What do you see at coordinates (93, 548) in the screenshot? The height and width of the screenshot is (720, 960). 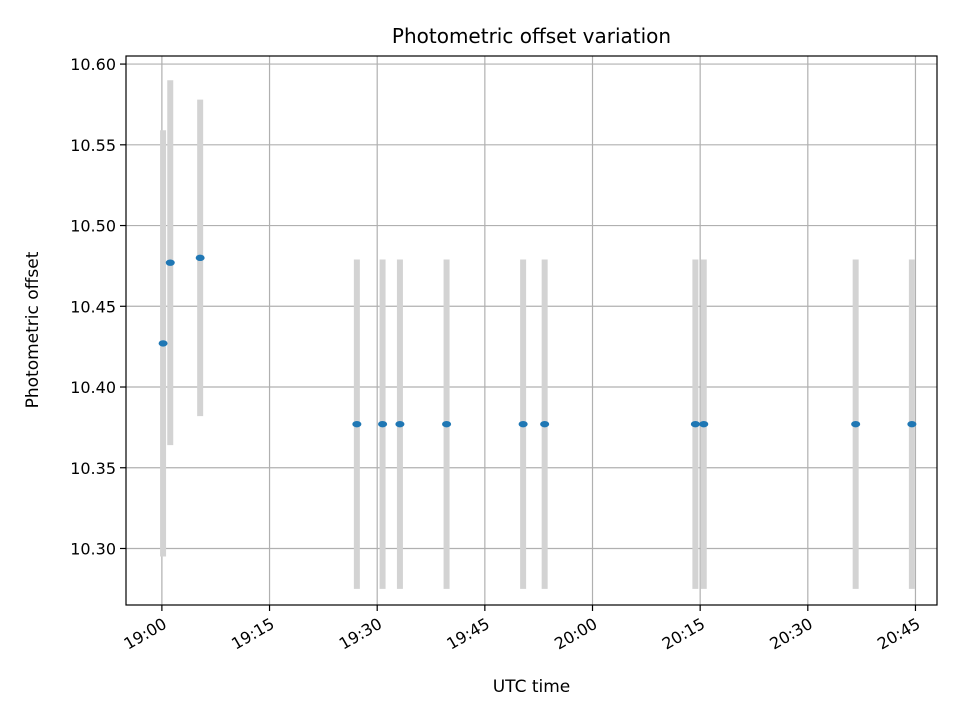 I see `y-tick-label: 10.30` at bounding box center [93, 548].